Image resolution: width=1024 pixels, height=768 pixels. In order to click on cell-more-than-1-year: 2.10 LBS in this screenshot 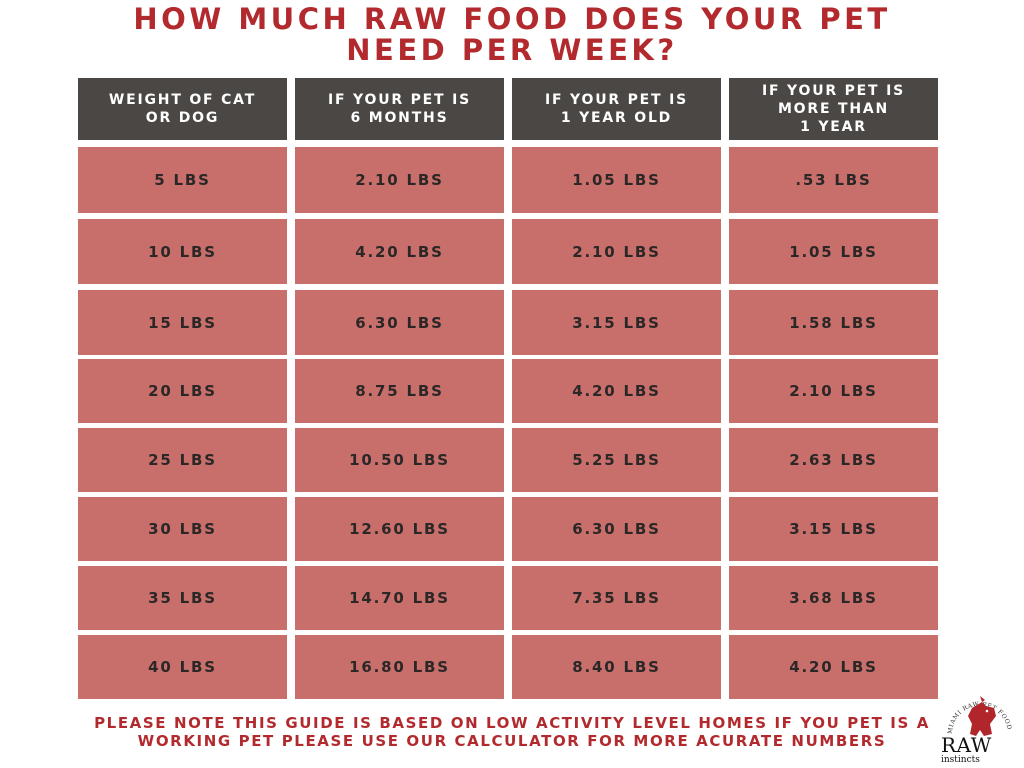, I will do `click(833, 391)`.